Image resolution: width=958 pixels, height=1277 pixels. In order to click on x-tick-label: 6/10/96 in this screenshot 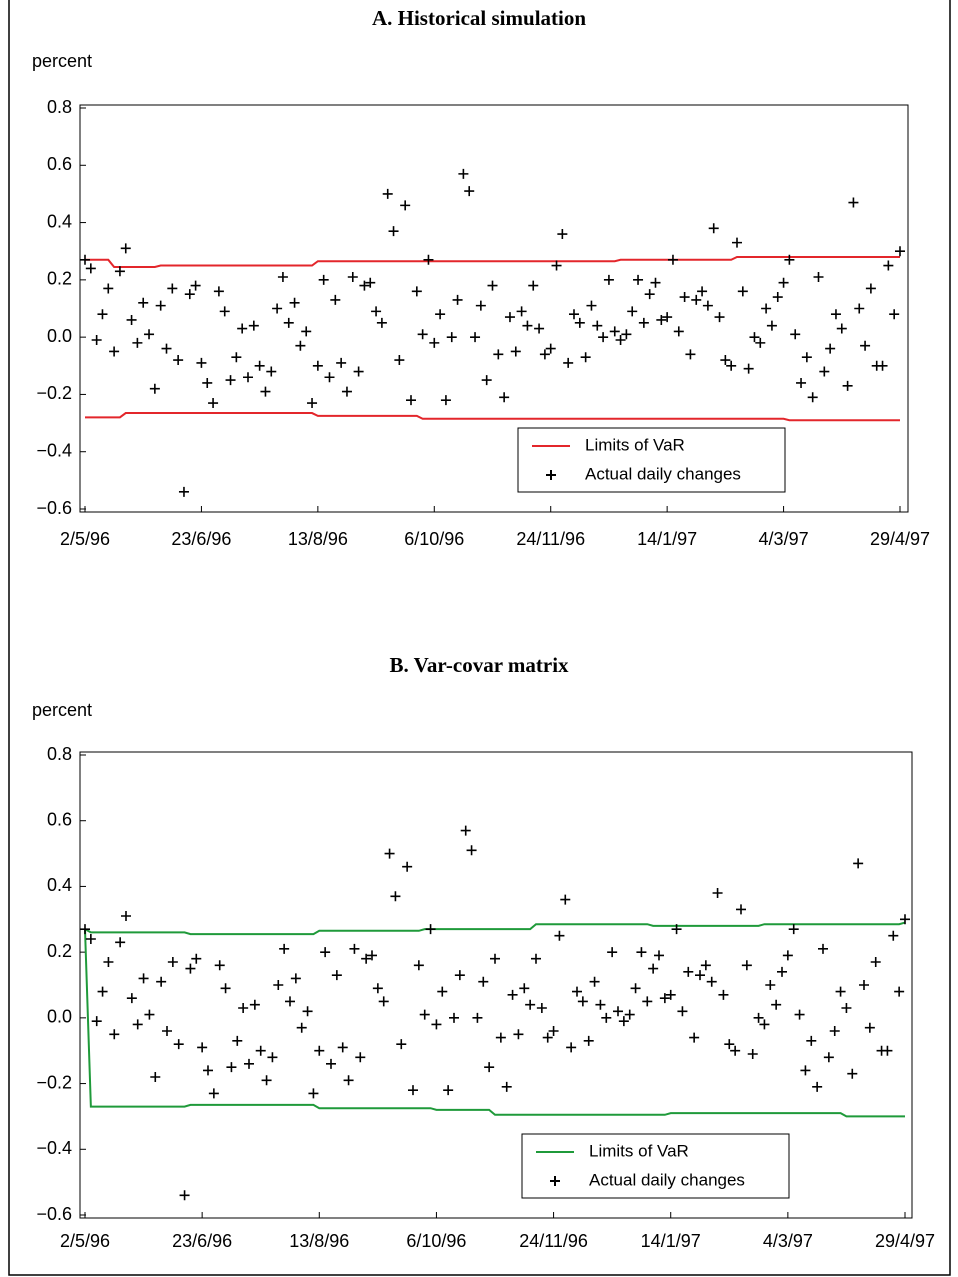, I will do `click(436, 1241)`.